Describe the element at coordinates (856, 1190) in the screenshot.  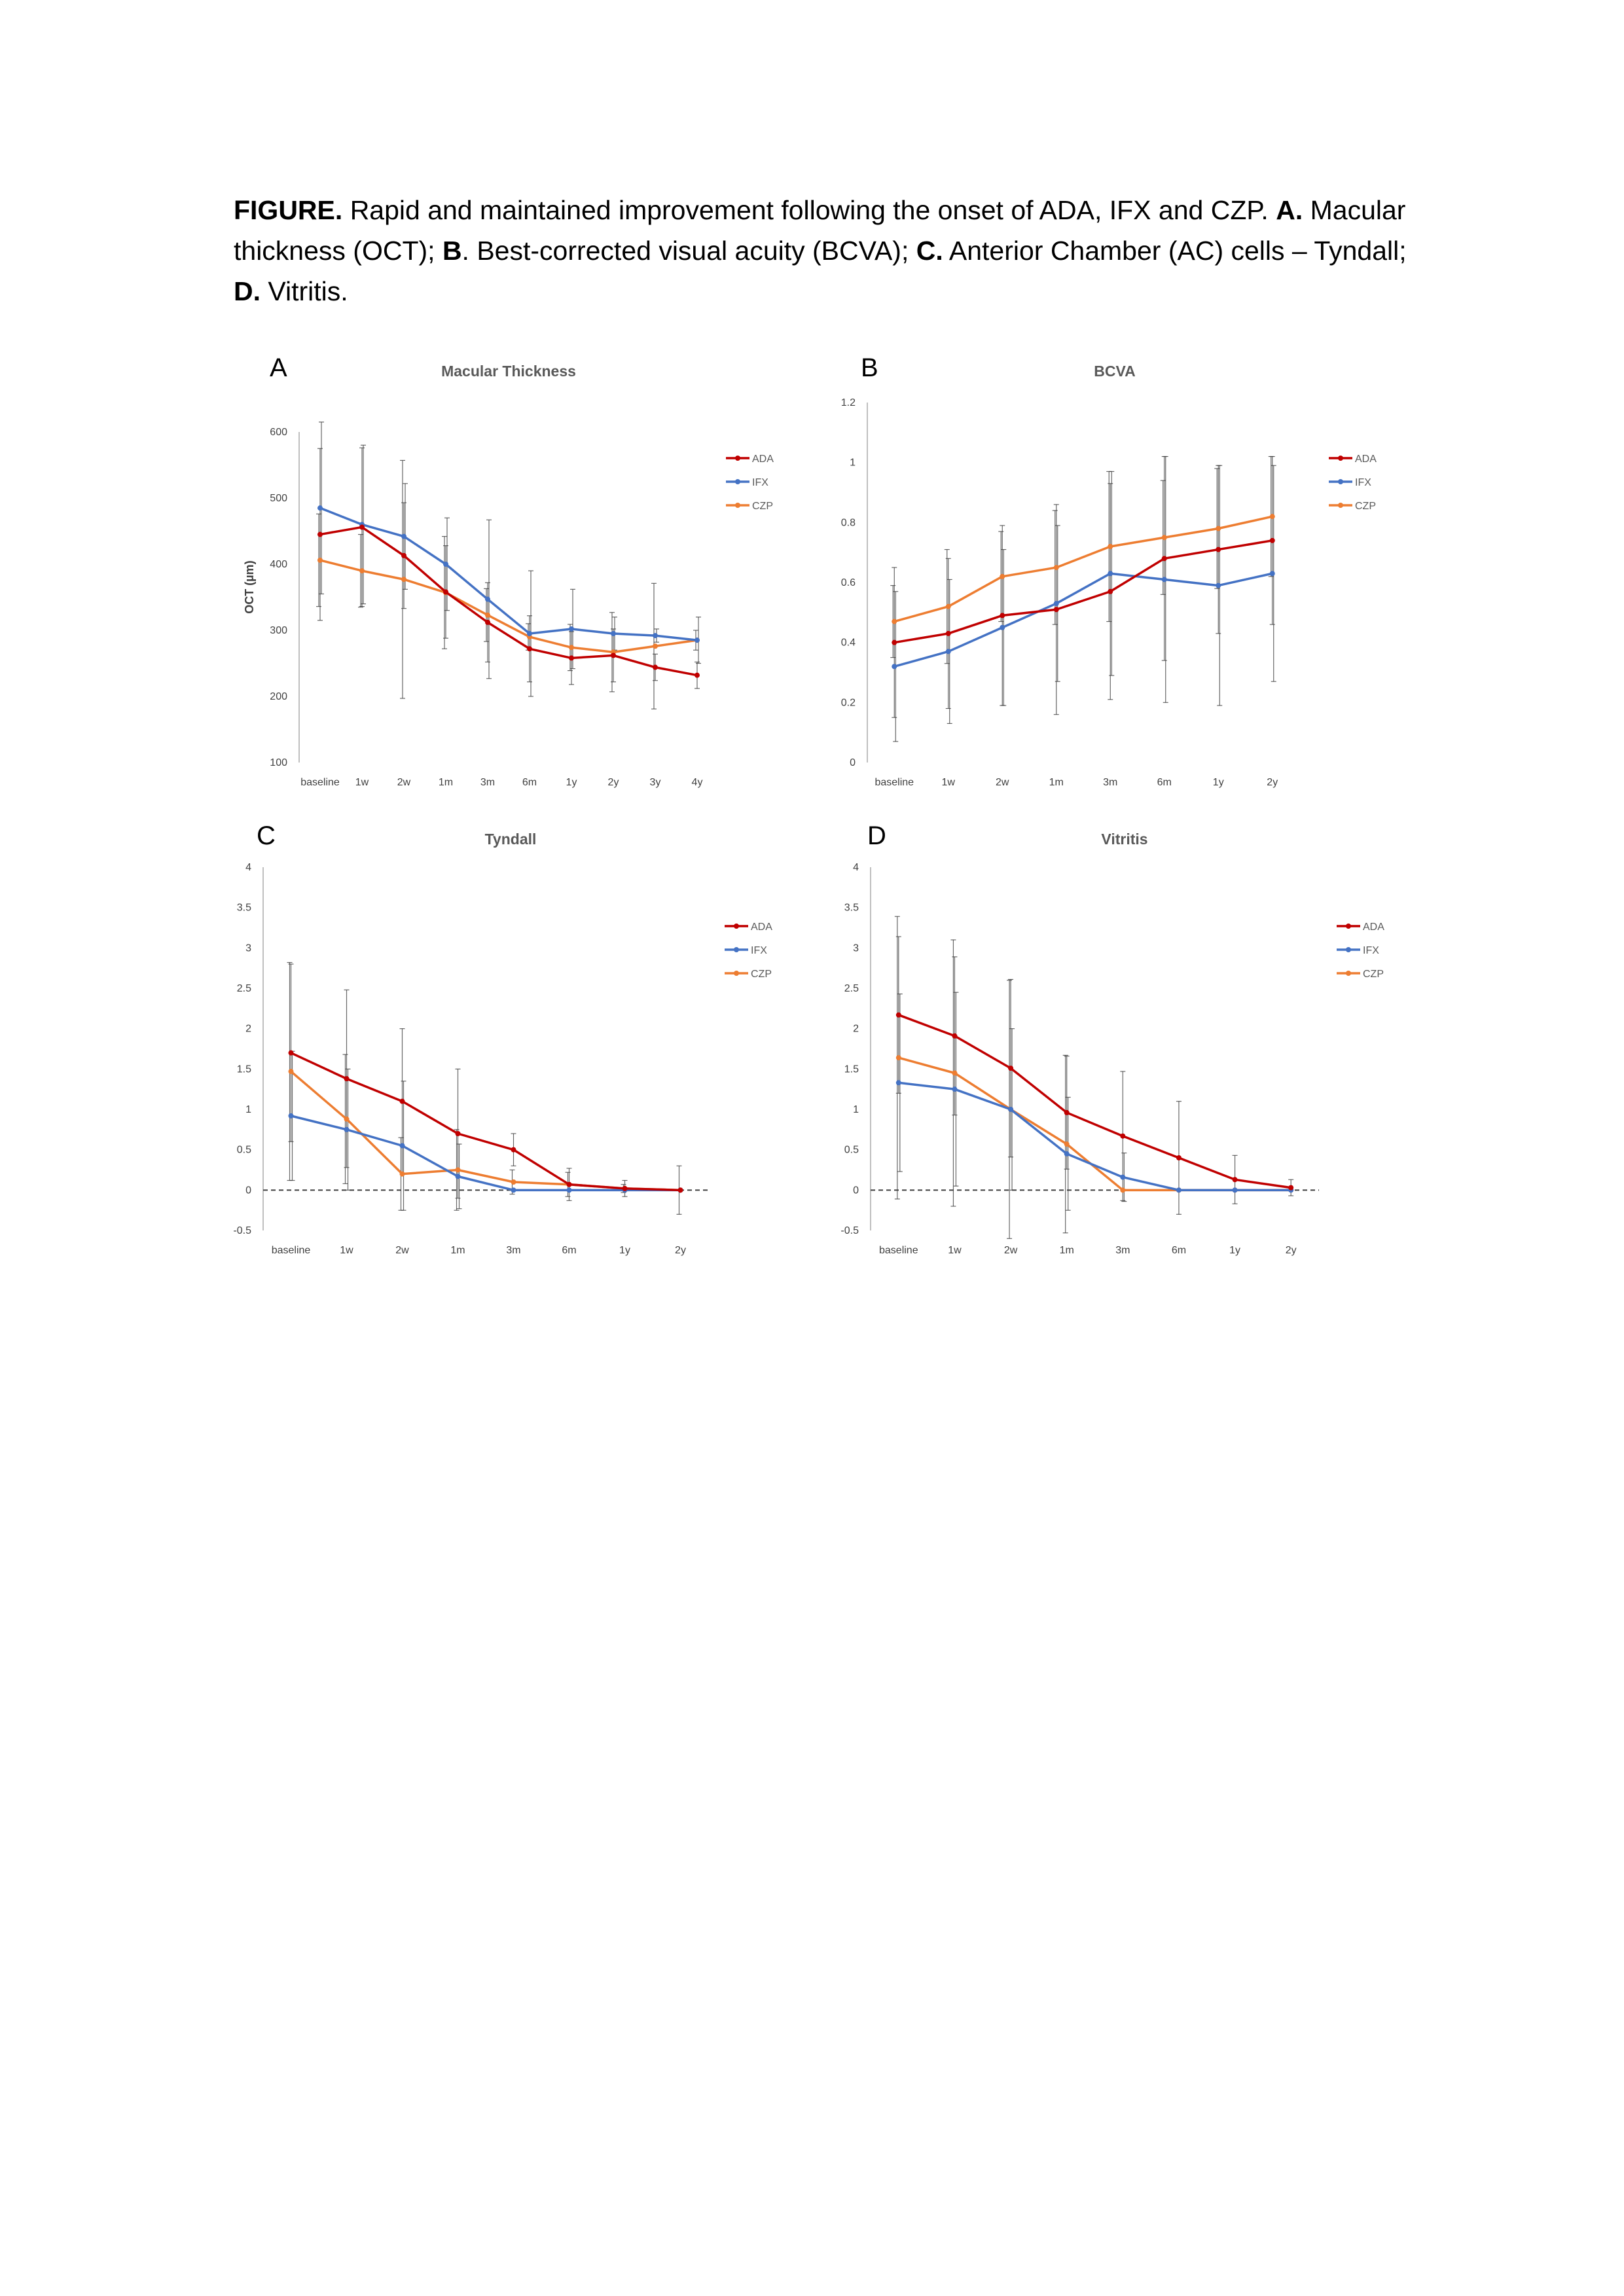
I see `y-tick-label: 0` at that location.